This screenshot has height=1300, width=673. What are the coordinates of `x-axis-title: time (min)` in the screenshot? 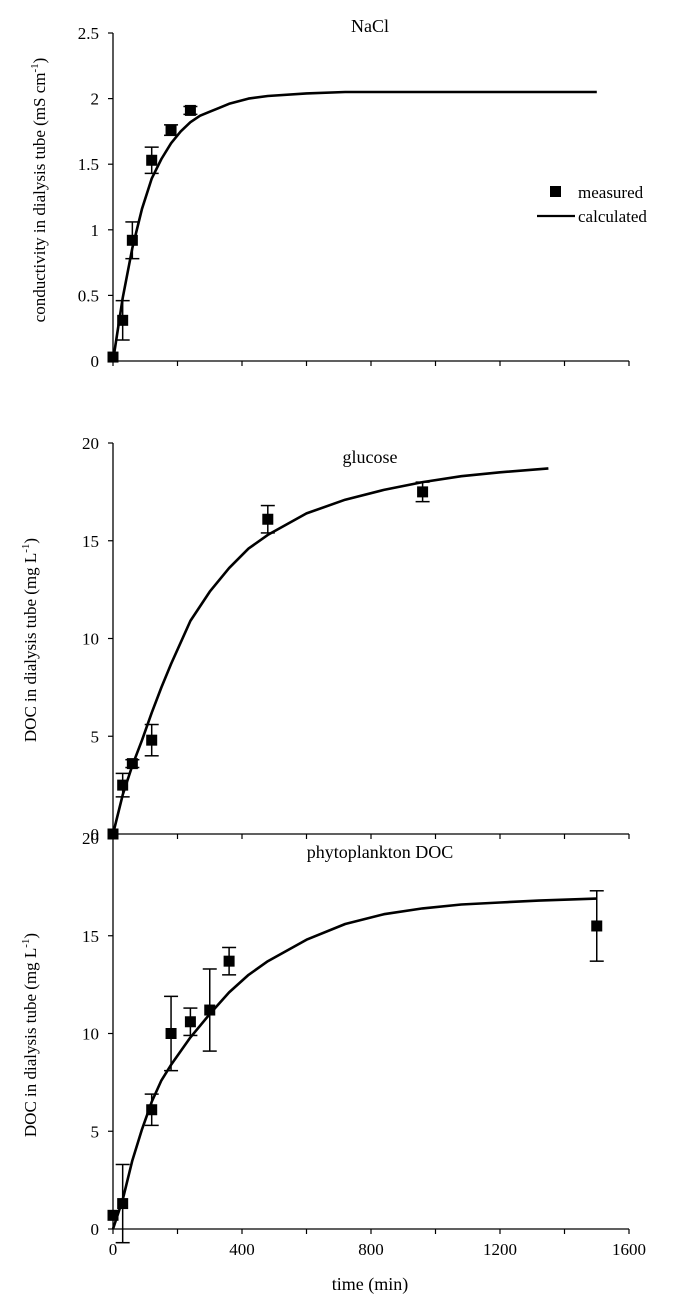 It's located at (370, 1284).